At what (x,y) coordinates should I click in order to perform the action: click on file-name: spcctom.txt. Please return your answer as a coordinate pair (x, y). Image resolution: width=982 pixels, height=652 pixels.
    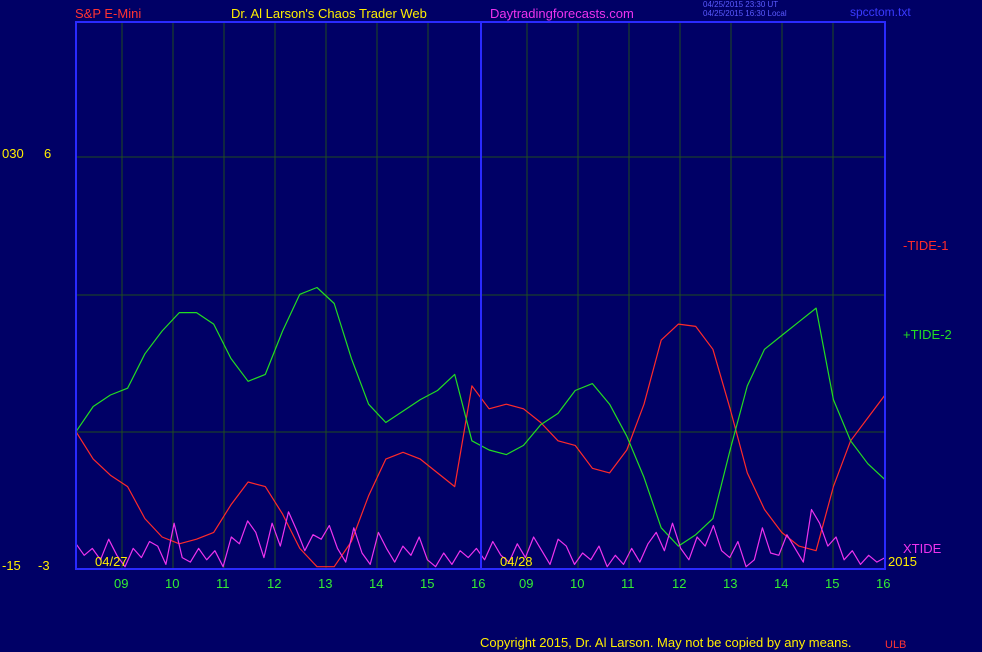
    Looking at the image, I should click on (880, 12).